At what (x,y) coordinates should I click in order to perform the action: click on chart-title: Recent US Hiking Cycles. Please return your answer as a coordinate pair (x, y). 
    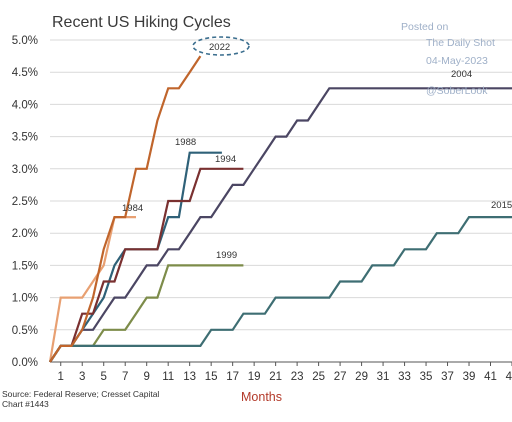
    Looking at the image, I should click on (141, 22).